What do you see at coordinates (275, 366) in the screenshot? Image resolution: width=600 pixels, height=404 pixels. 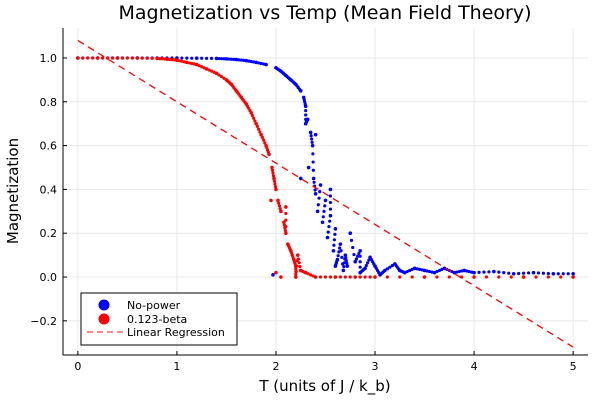 I see `x-tick-label: 2` at bounding box center [275, 366].